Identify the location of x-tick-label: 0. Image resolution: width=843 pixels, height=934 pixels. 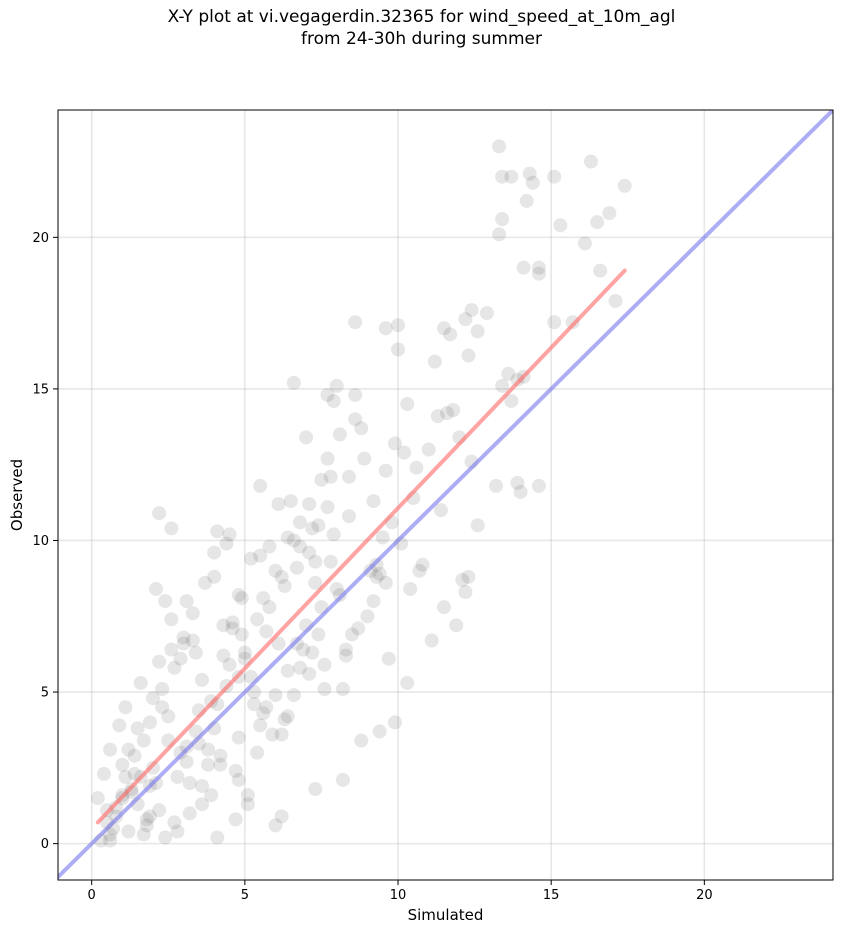
(92, 895).